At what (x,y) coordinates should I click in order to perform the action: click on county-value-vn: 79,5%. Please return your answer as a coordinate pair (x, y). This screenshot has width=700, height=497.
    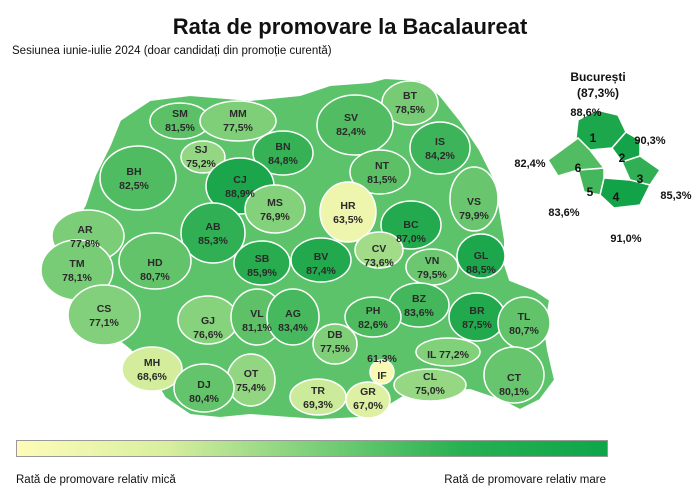
    Looking at the image, I should click on (432, 275).